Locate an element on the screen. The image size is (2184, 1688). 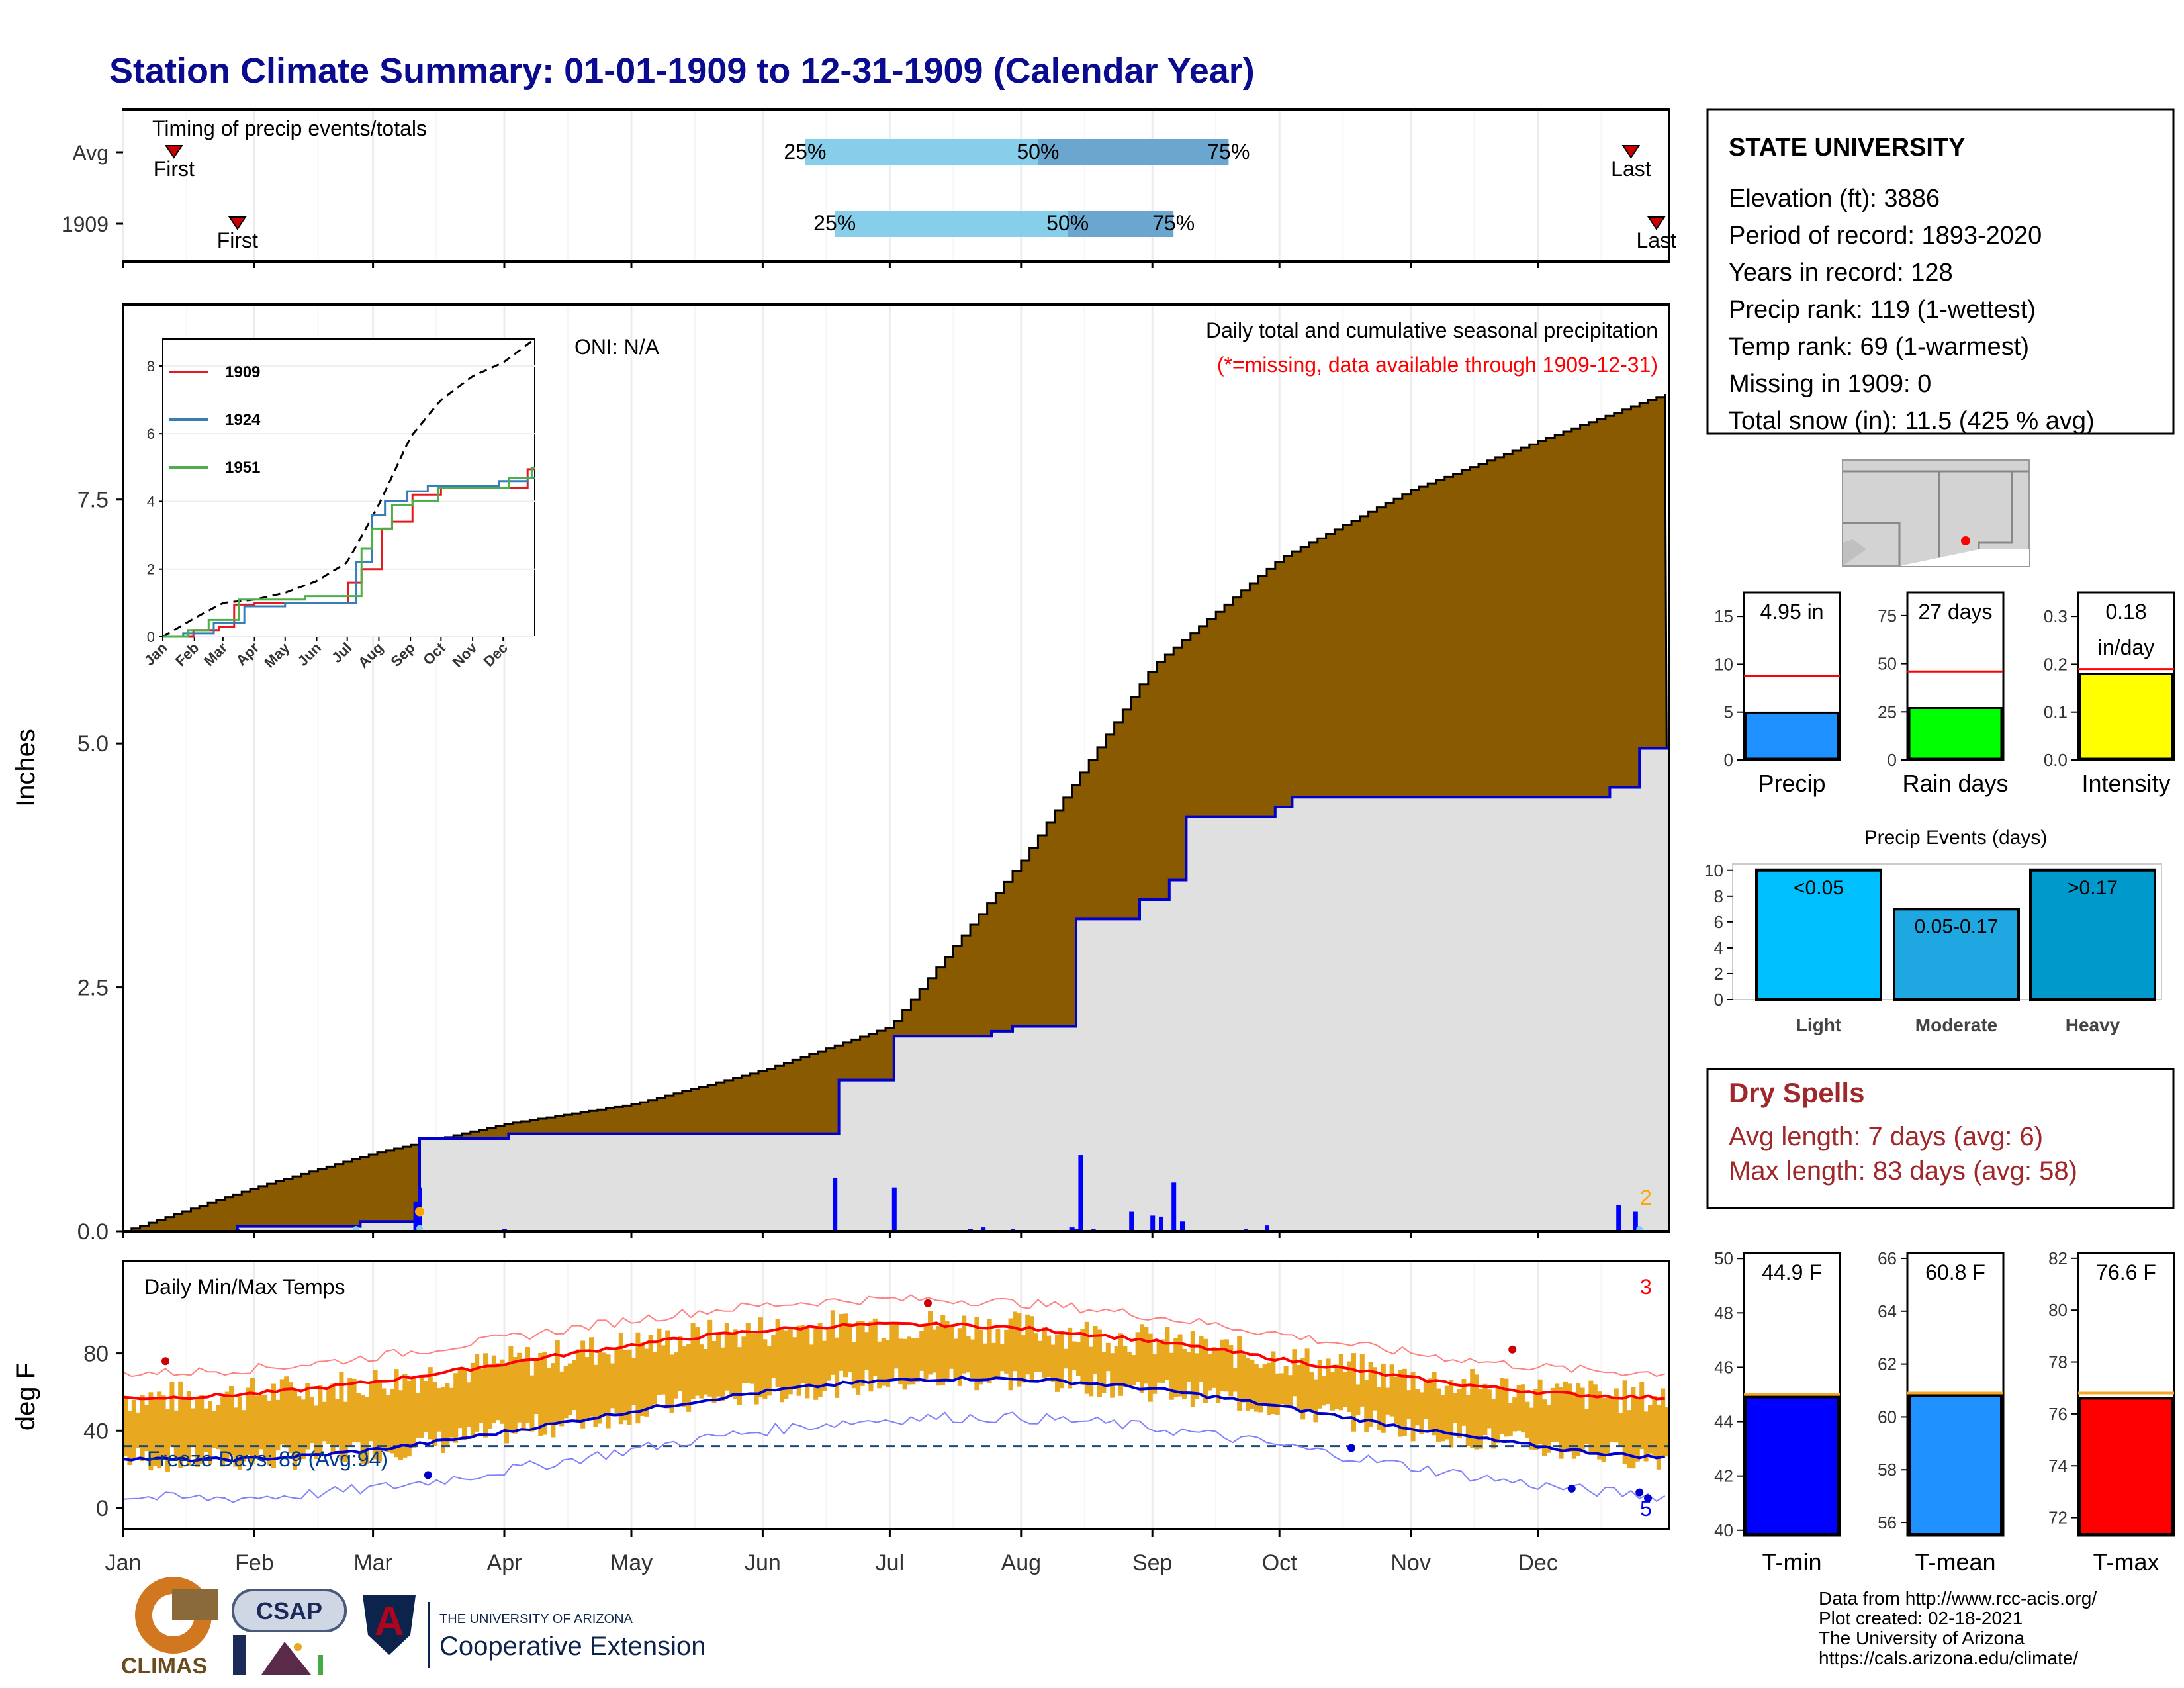
month-label: Aug is located at coordinates (1021, 1562).